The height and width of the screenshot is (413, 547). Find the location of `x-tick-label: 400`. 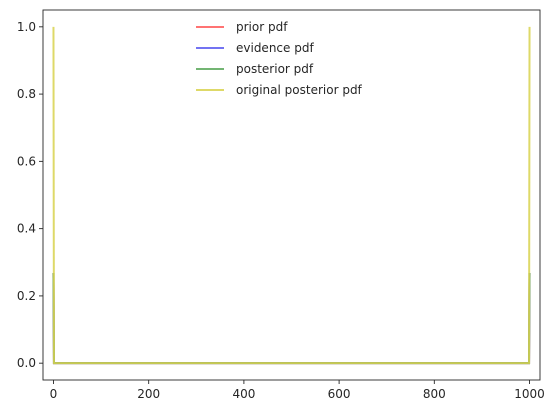

x-tick-label: 400 is located at coordinates (243, 394).